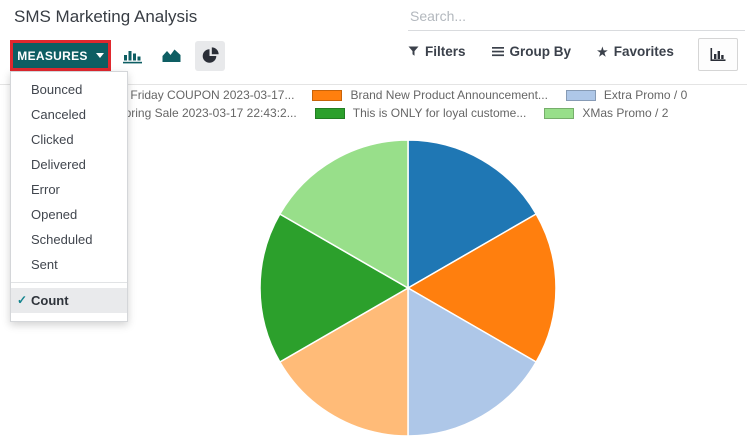 The image size is (747, 443). I want to click on filters-button: Filters, so click(437, 51).